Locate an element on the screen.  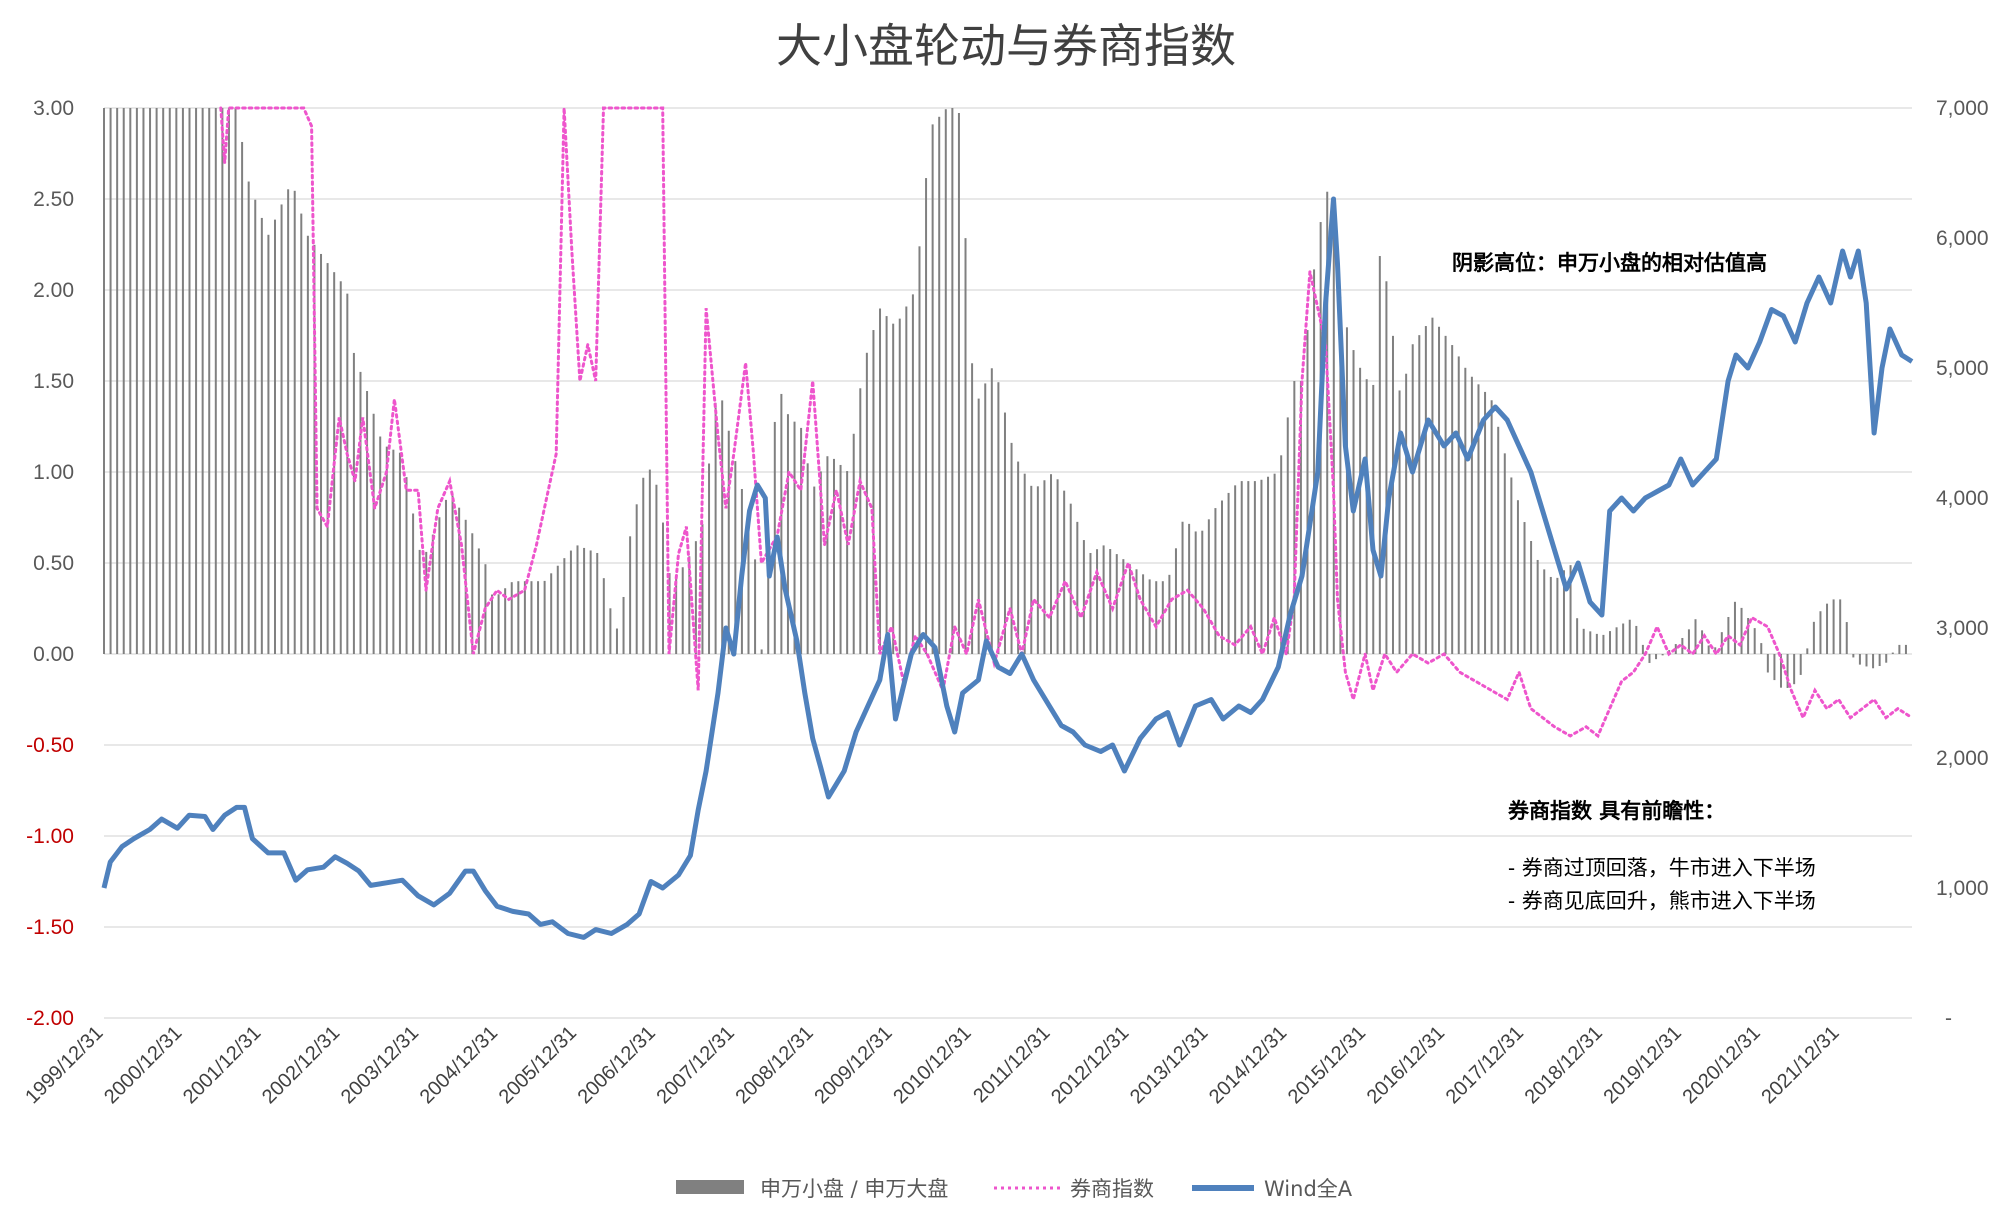
x-tick-label: 2001/12/31 is located at coordinates (222, 1065).